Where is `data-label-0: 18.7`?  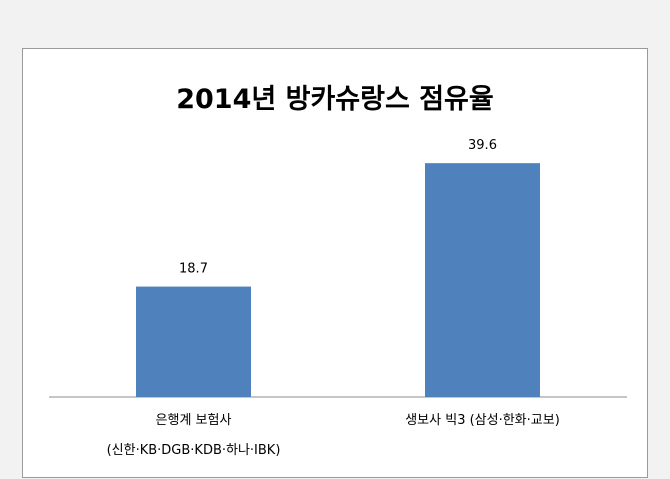
data-label-0: 18.7 is located at coordinates (193, 269).